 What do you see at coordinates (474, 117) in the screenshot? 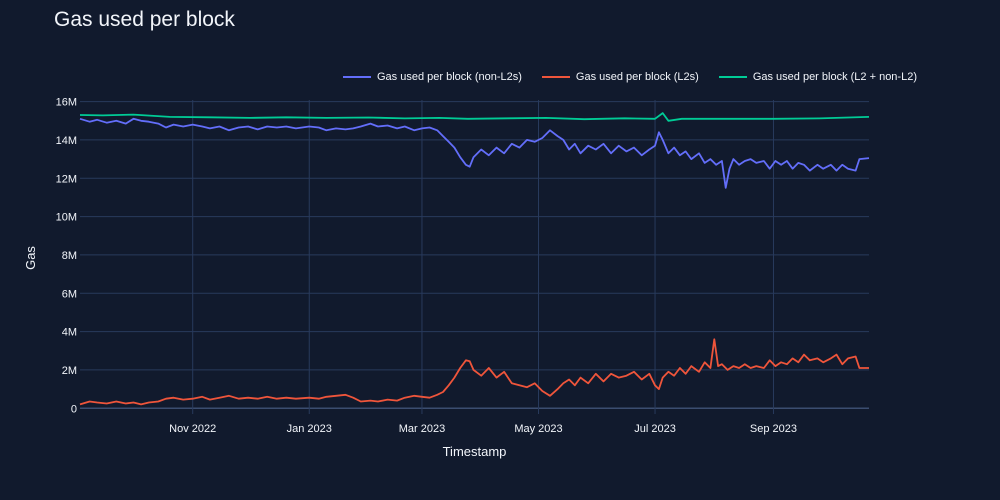
I see `series-line-total` at bounding box center [474, 117].